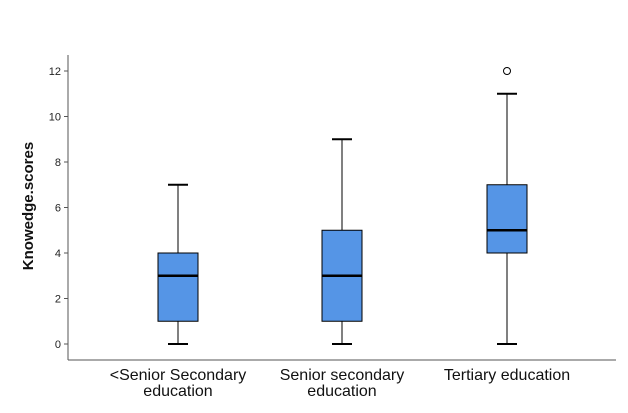  I want to click on y-tick-label: 2, so click(58, 300).